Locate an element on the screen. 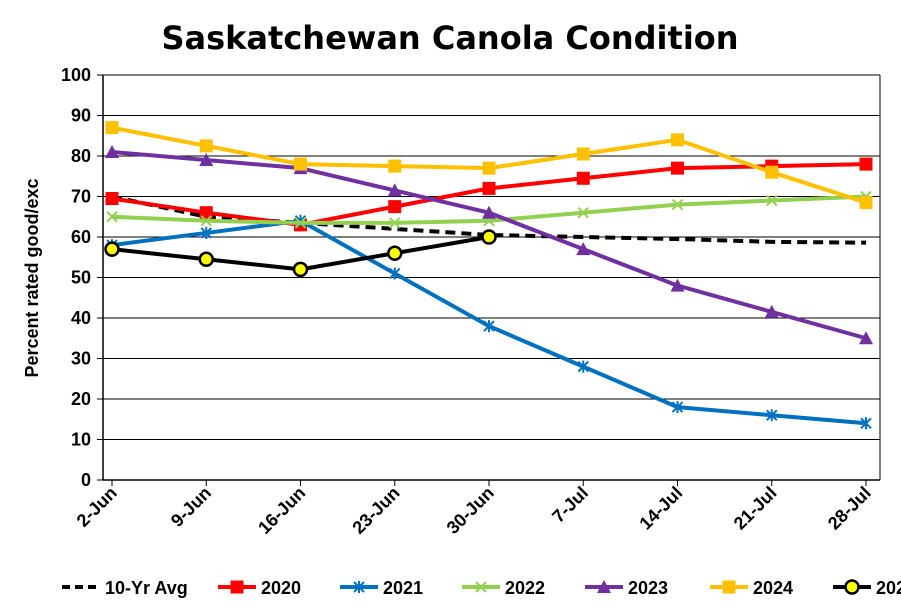 This screenshot has width=901, height=613. x-tick-label: 30-Jun is located at coordinates (470, 510).